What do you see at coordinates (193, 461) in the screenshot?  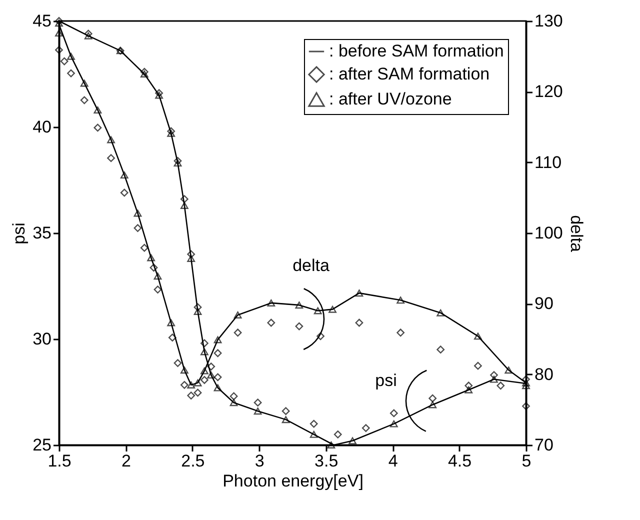 I see `x-tick-label: 2.5` at bounding box center [193, 461].